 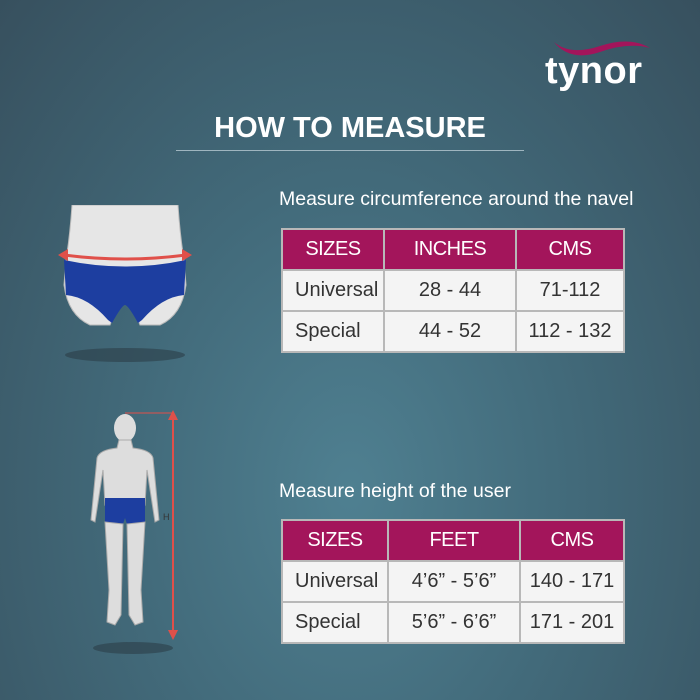 I want to click on header-feet: FEET, so click(x=454, y=540).